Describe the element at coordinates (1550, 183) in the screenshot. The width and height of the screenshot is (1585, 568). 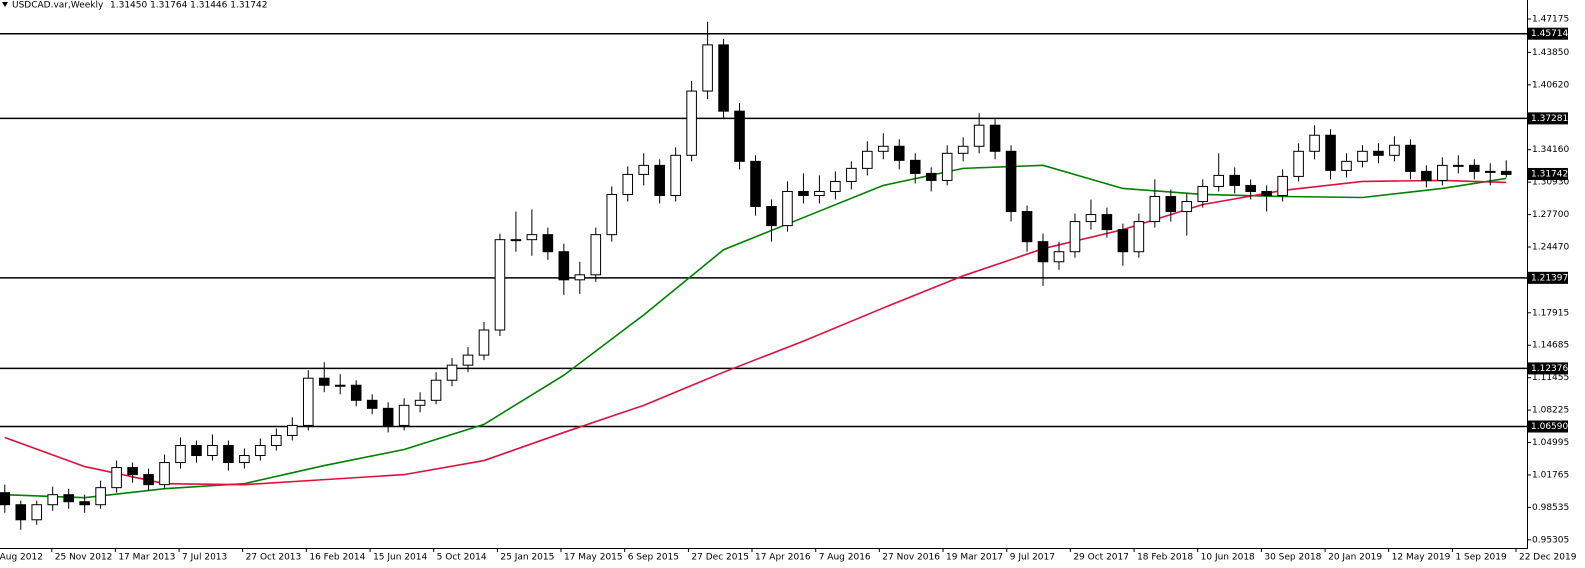
I see `y-tick-label: 1.30930` at that location.